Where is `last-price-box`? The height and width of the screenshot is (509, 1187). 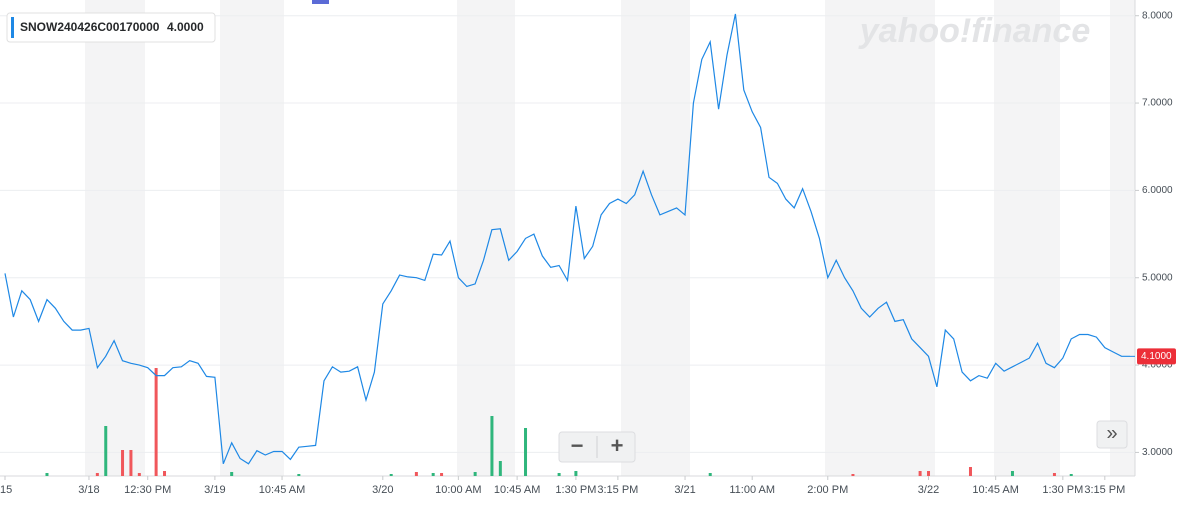
last-price-box is located at coordinates (1156, 356).